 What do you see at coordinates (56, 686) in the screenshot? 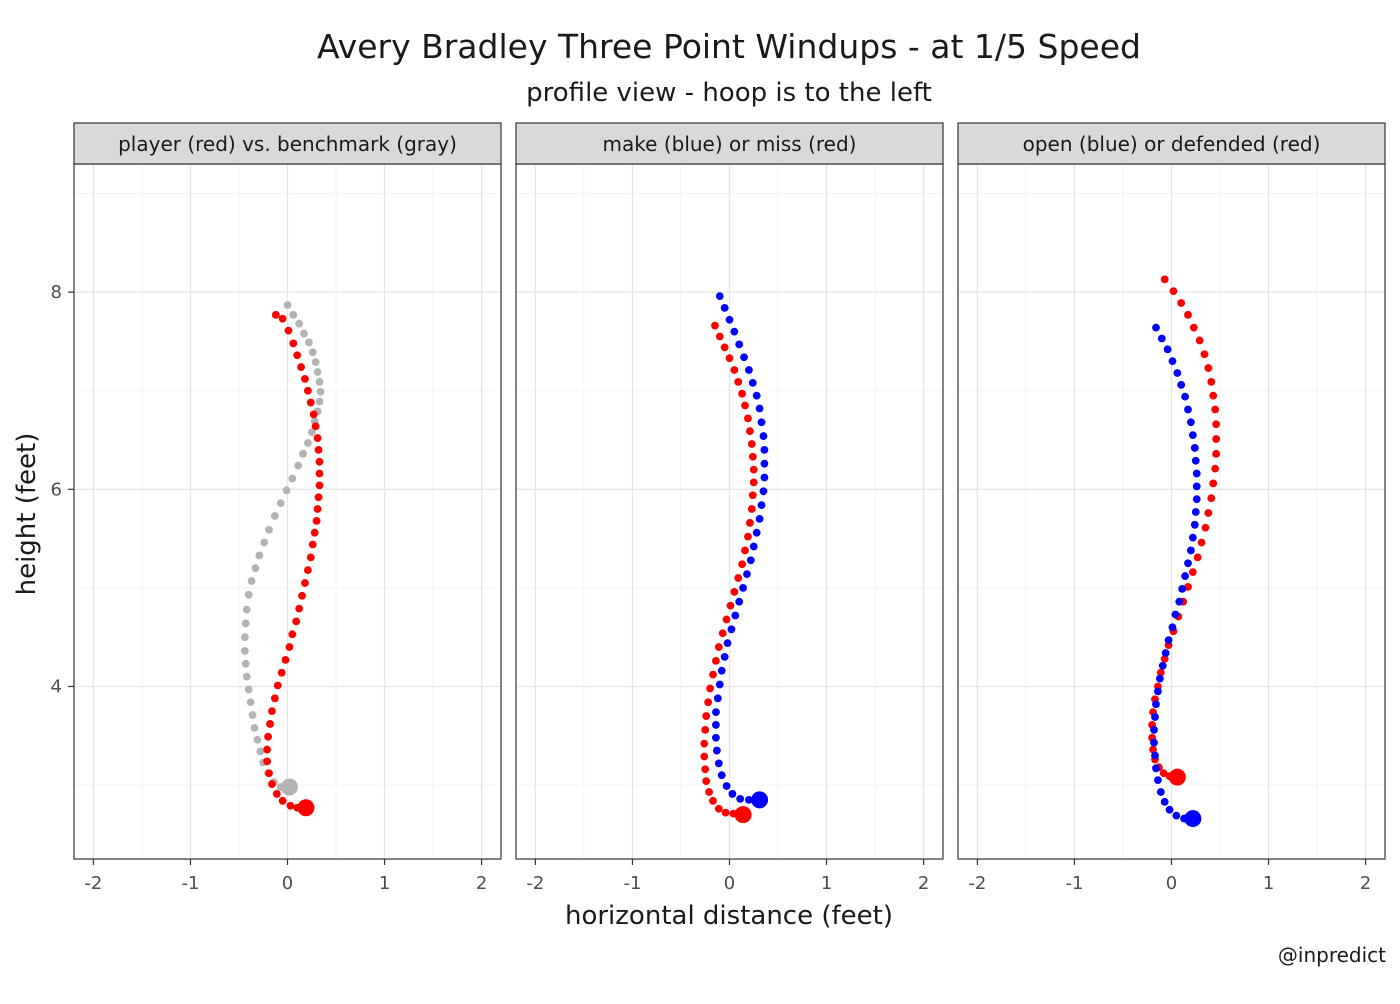
I see `y-tick-label: 4` at bounding box center [56, 686].